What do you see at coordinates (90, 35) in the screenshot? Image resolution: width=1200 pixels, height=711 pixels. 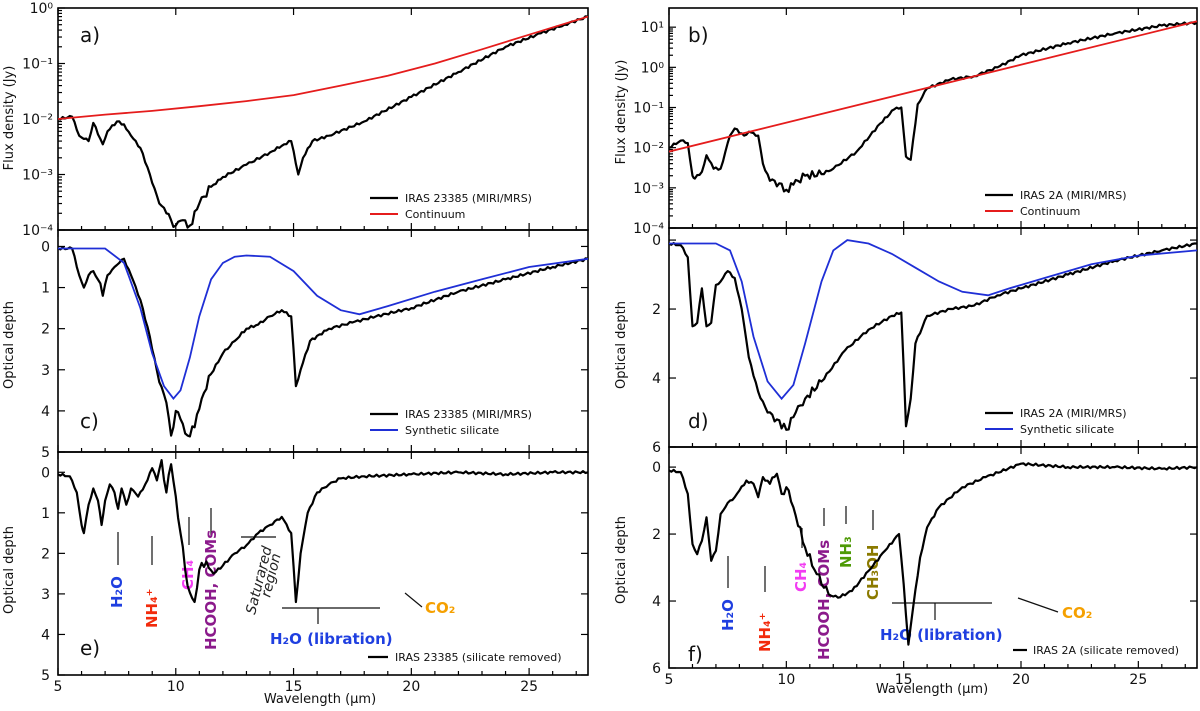 I see `panel-a-label: a)` at bounding box center [90, 35].